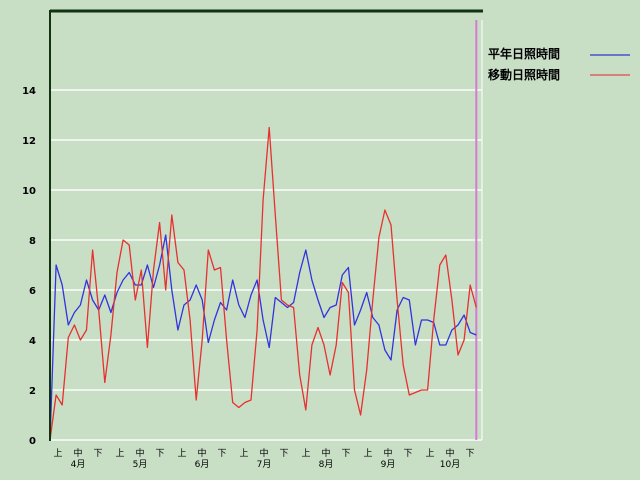 This screenshot has width=640, height=480. I want to click on y-tick-label: 14, so click(29, 91).